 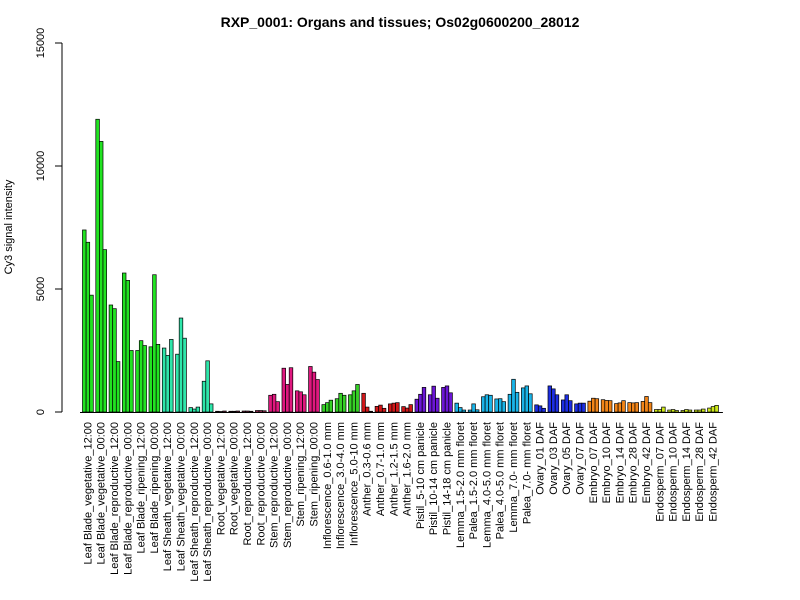 What do you see at coordinates (328, 485) in the screenshot?
I see `x-tick-label: Inflorescence_0.6-1.0 mm` at bounding box center [328, 485].